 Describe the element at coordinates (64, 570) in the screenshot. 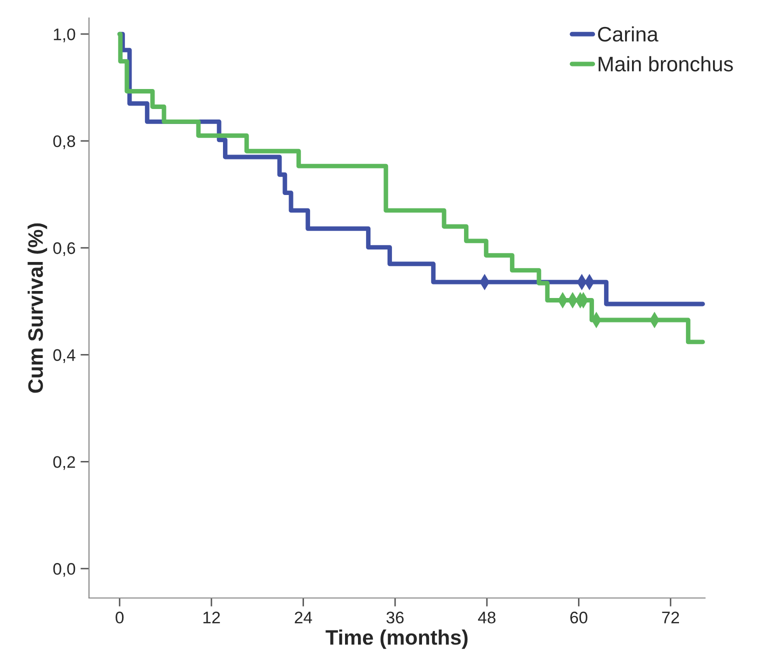

I see `y-tick-label: 0,0` at that location.